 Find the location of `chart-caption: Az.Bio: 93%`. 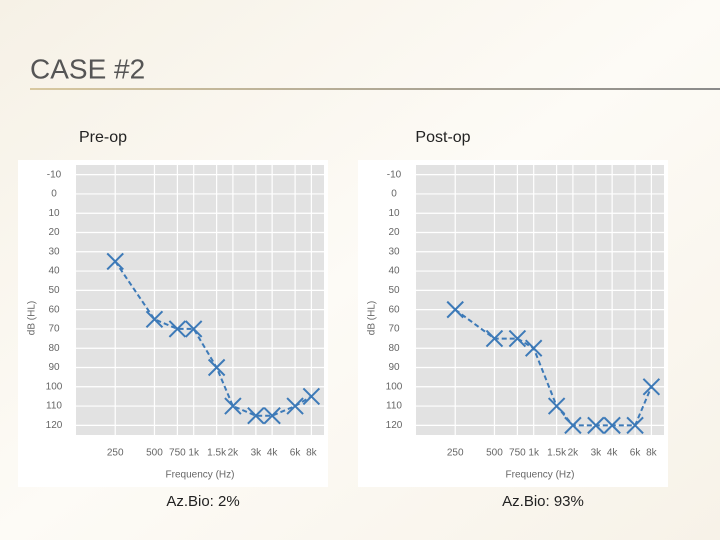

chart-caption: Az.Bio: 93% is located at coordinates (543, 501).